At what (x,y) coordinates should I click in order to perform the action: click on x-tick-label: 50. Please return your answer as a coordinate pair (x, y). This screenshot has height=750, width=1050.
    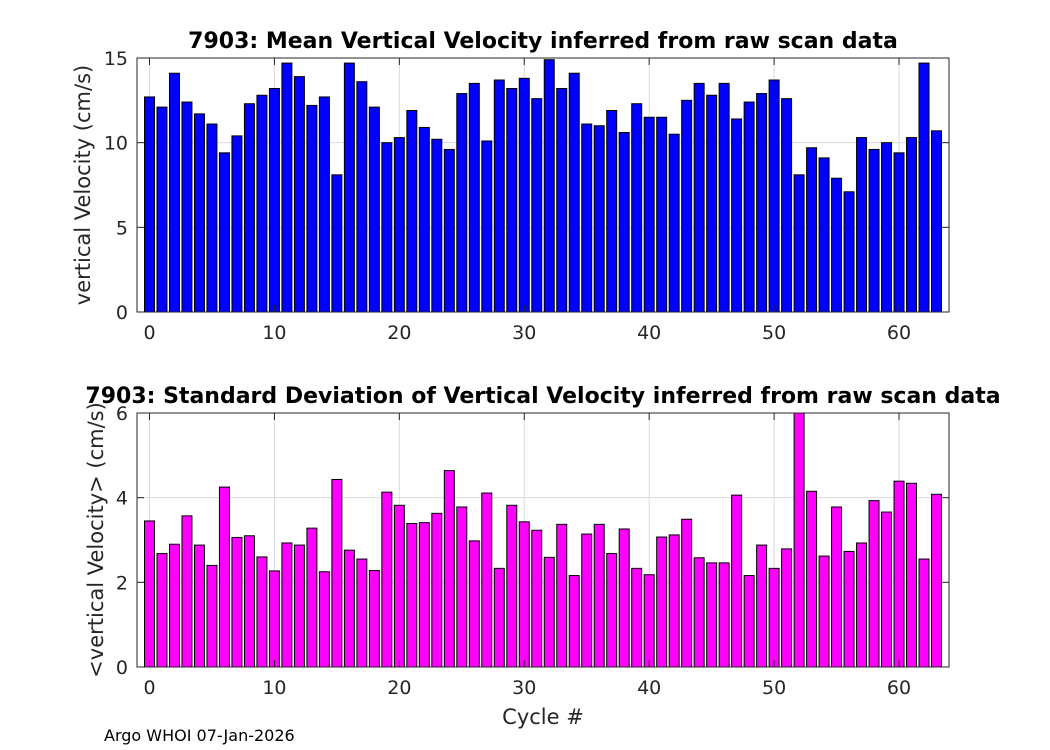
    Looking at the image, I should click on (774, 688).